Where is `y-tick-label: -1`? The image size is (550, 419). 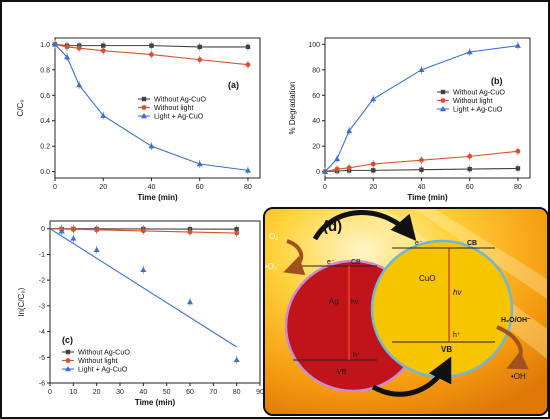 y-tick-label: -1 is located at coordinates (42, 255).